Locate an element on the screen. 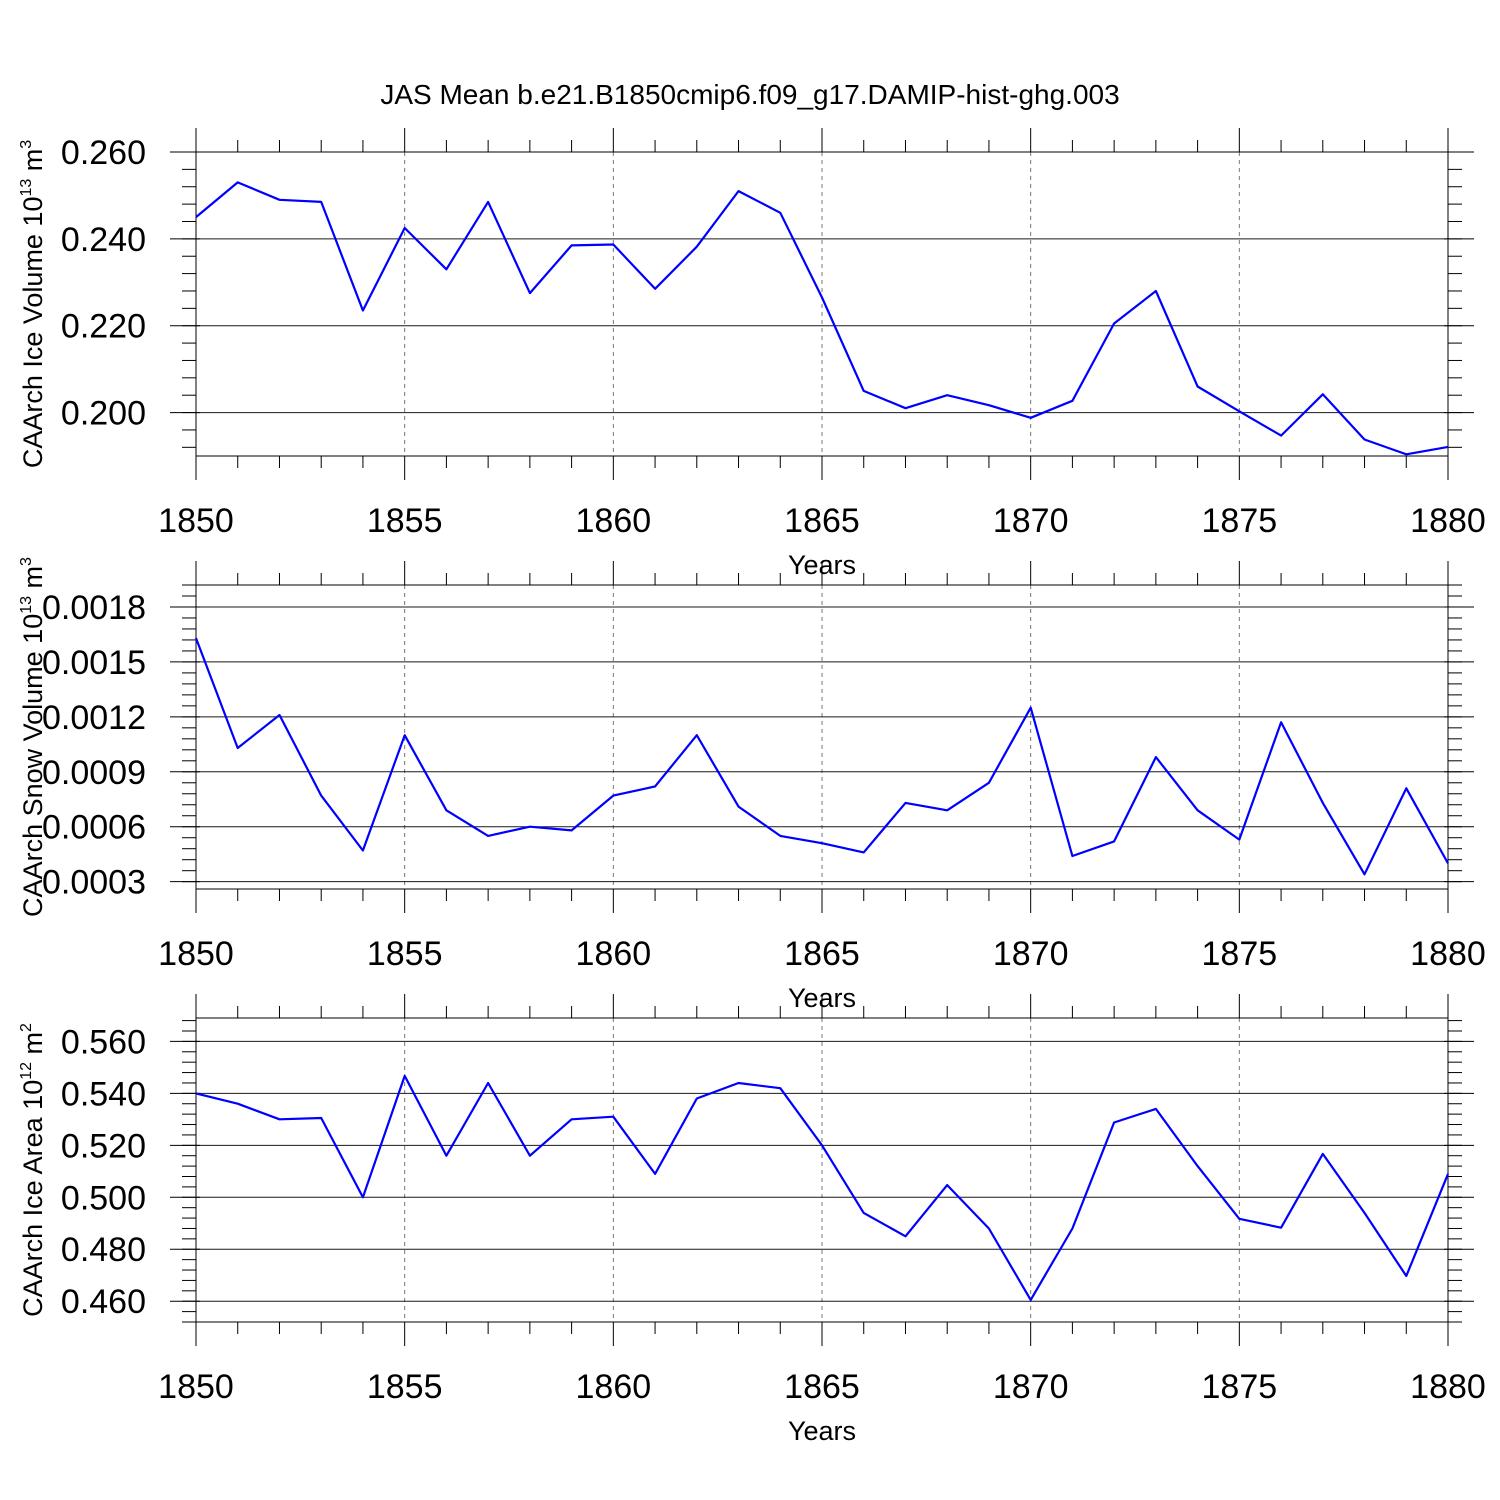 Image resolution: width=1500 pixels, height=1500 pixels. y-tick-label: 0.480 is located at coordinates (103, 1250).